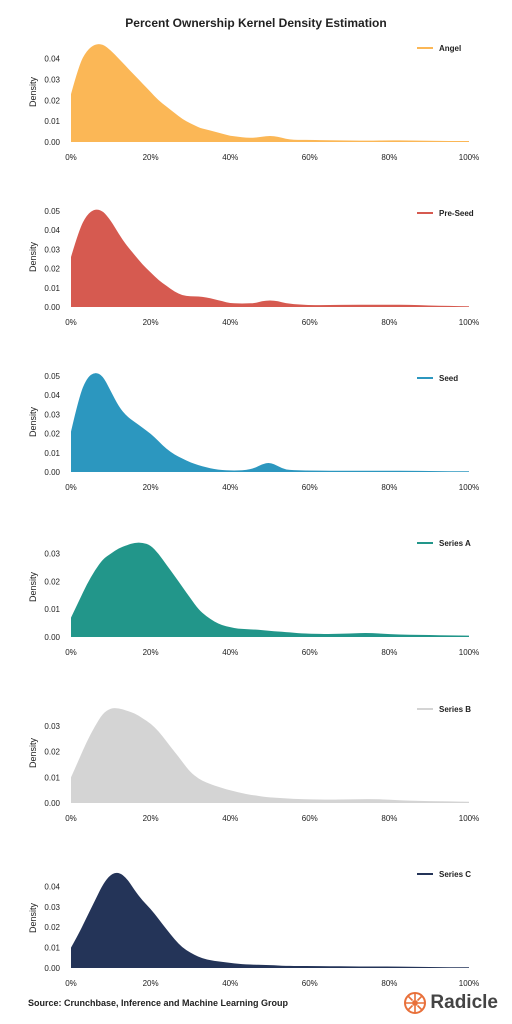 This screenshot has height=1024, width=512. What do you see at coordinates (455, 874) in the screenshot?
I see `legend-label: Series C` at bounding box center [455, 874].